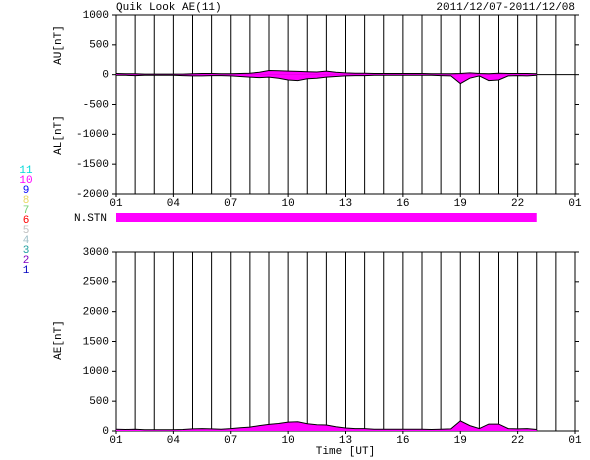 The width and height of the screenshot is (590, 460). What do you see at coordinates (26, 221) in the screenshot?
I see `station-legend-label: 6` at bounding box center [26, 221].